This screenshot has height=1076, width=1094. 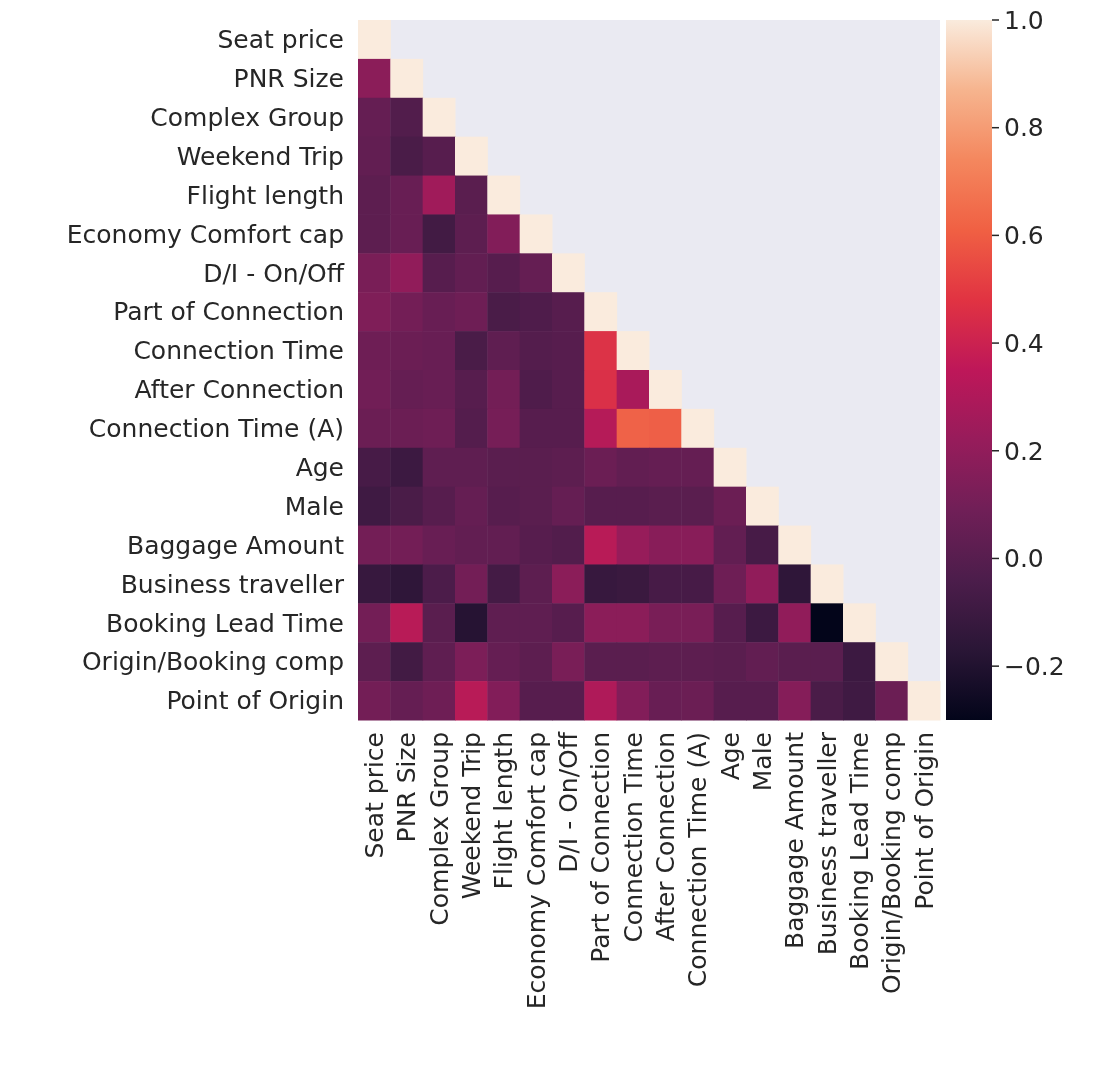 I want to click on x-tick-label: Connection Time (A), so click(x=698, y=860).